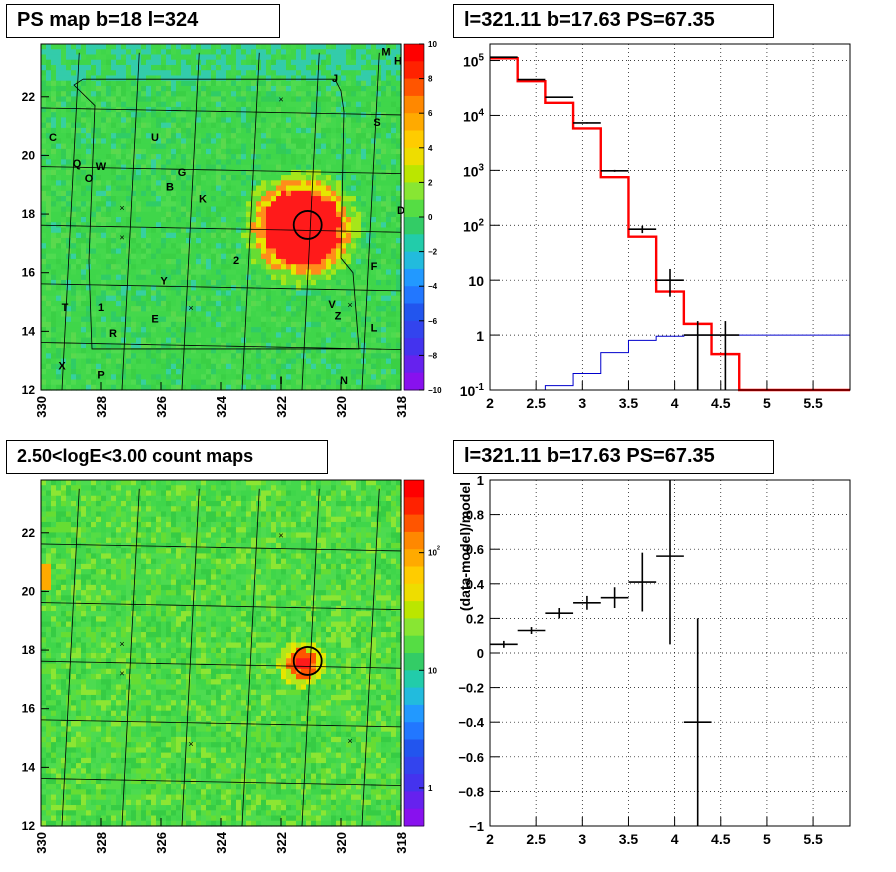 The image size is (896, 872). What do you see at coordinates (490, 403) in the screenshot?
I see `x-tick-label: 2` at bounding box center [490, 403].